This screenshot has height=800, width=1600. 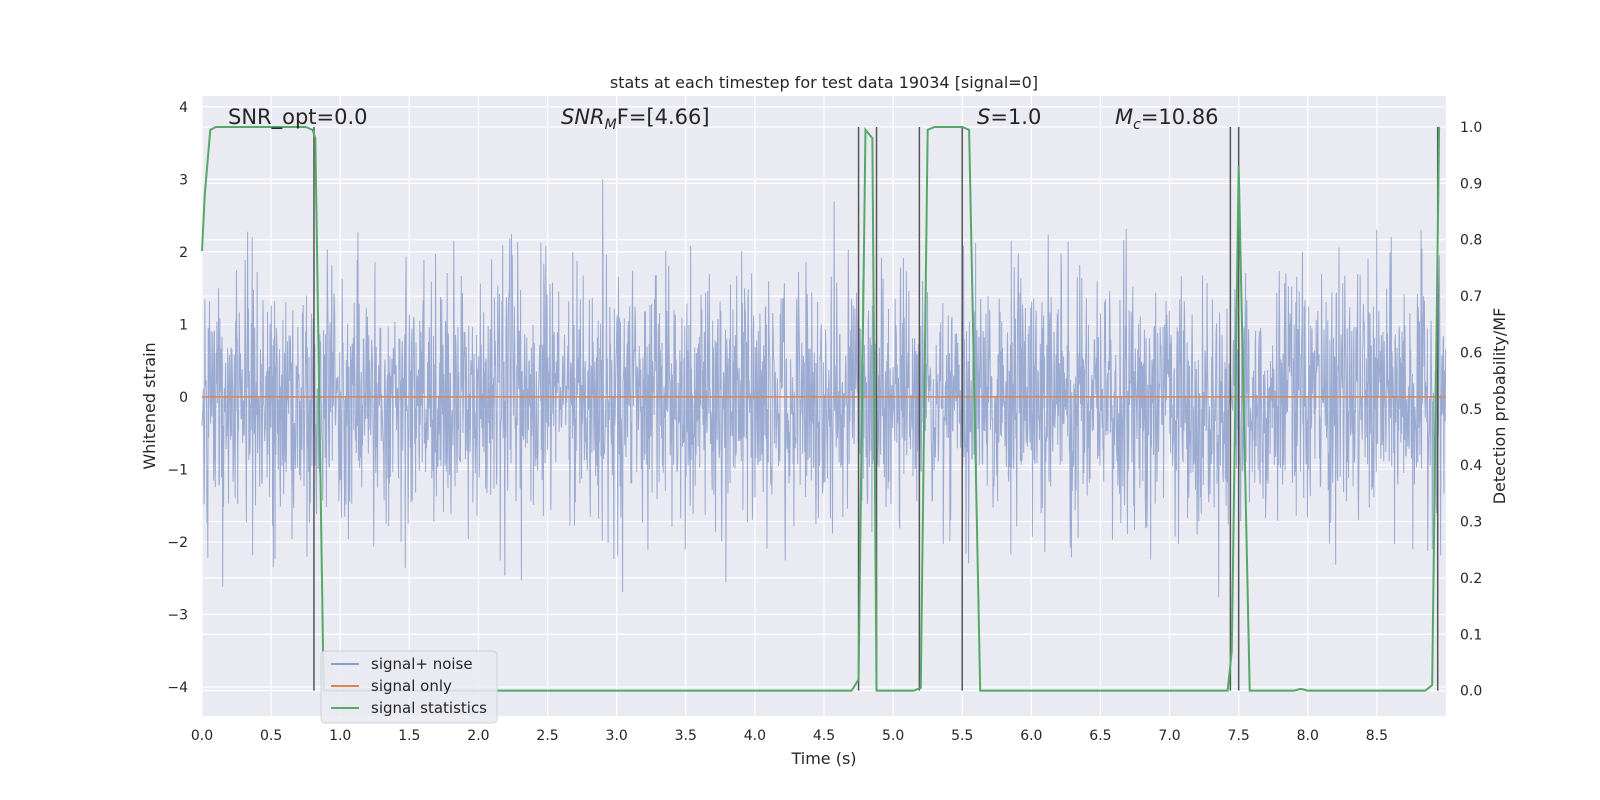 I want to click on x-tick-label: 3.5, so click(x=686, y=736).